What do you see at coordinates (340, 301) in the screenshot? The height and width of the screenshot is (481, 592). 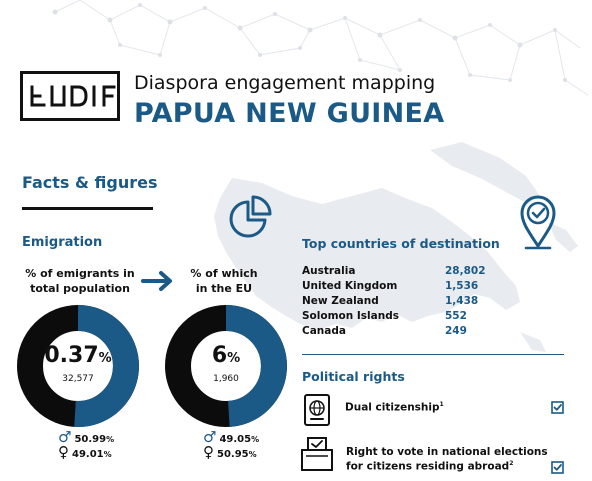 I see `destination-country: New Zealand` at bounding box center [340, 301].